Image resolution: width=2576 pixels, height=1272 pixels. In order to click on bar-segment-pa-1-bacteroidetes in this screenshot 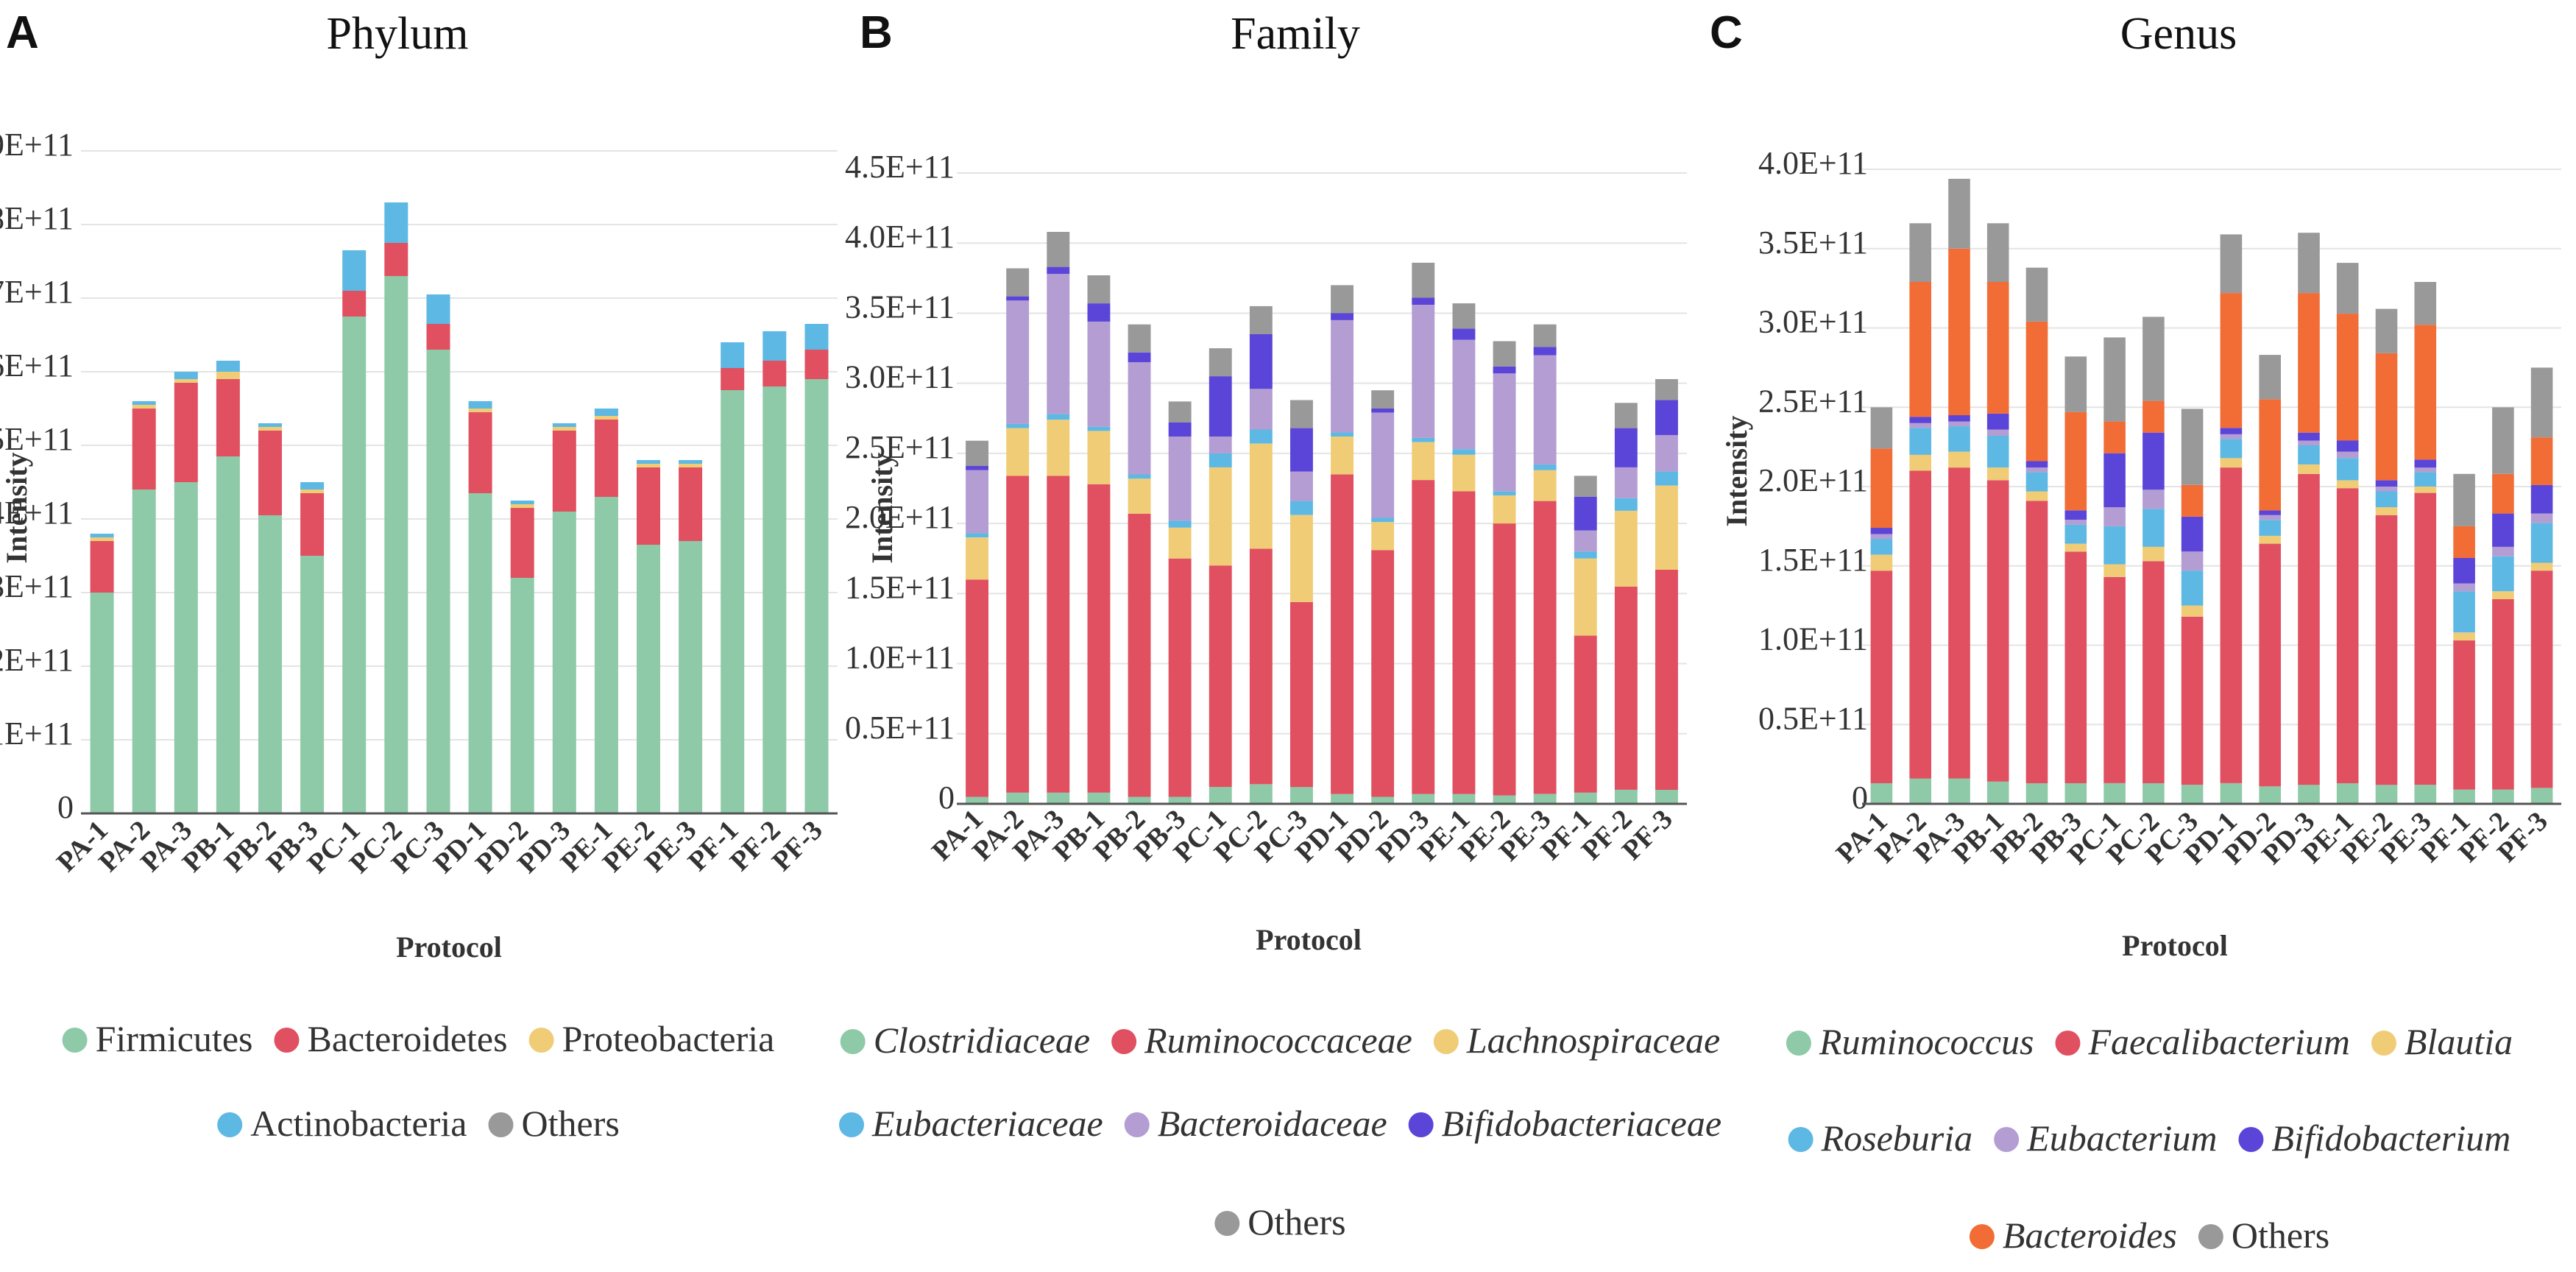, I will do `click(102, 567)`.